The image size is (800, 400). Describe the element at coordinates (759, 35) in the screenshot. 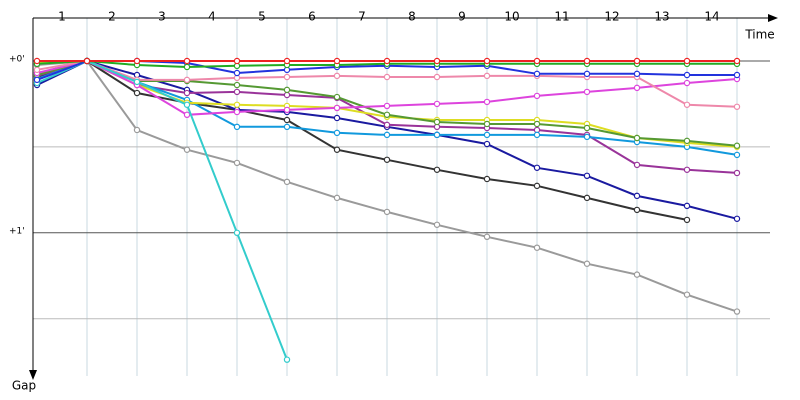

I see `x-axis-label: Time` at that location.